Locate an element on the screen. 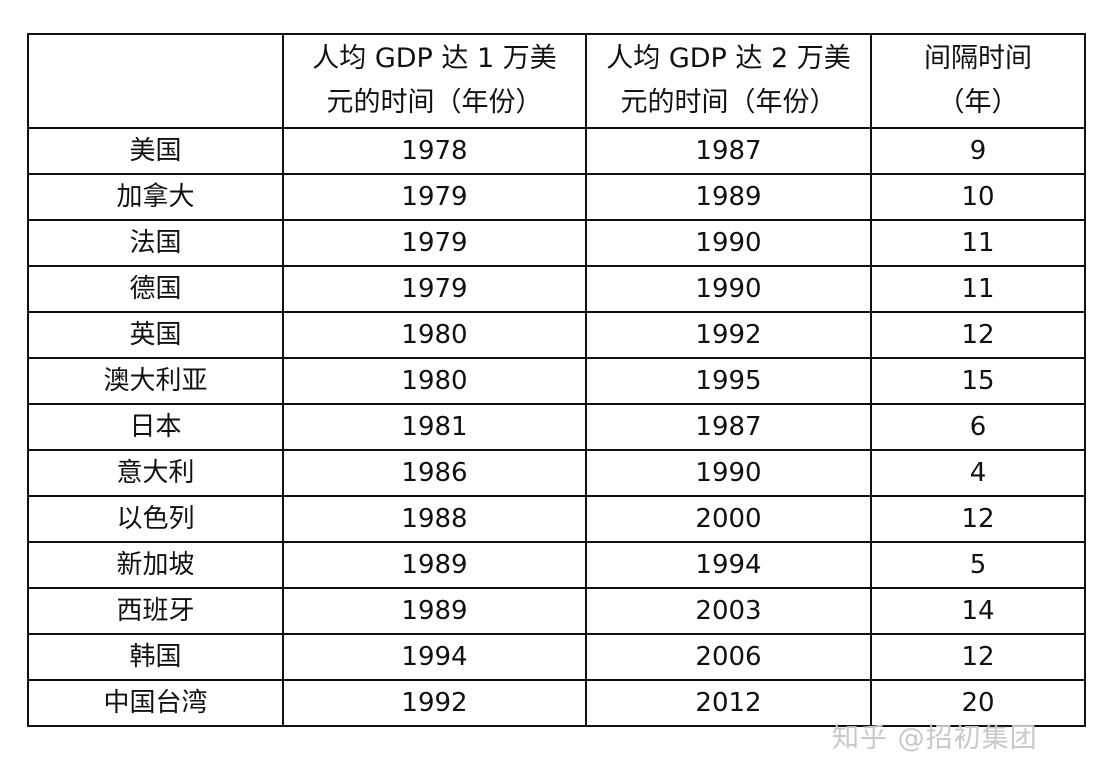 The width and height of the screenshot is (1102, 780). country-cell: 英国 is located at coordinates (155, 335).